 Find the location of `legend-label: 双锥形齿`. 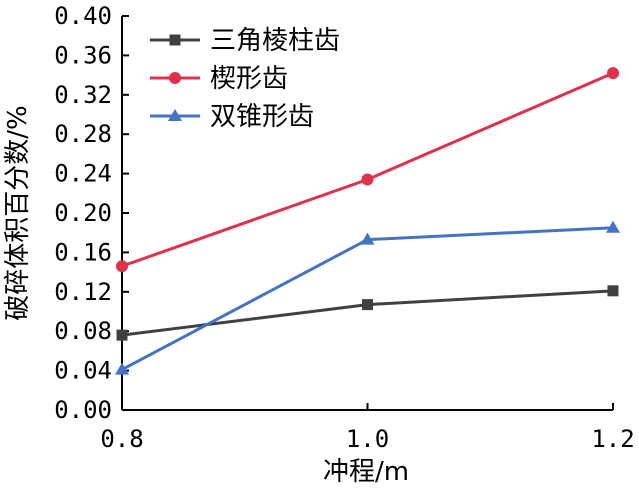

legend-label: 双锥形齿 is located at coordinates (262, 117).